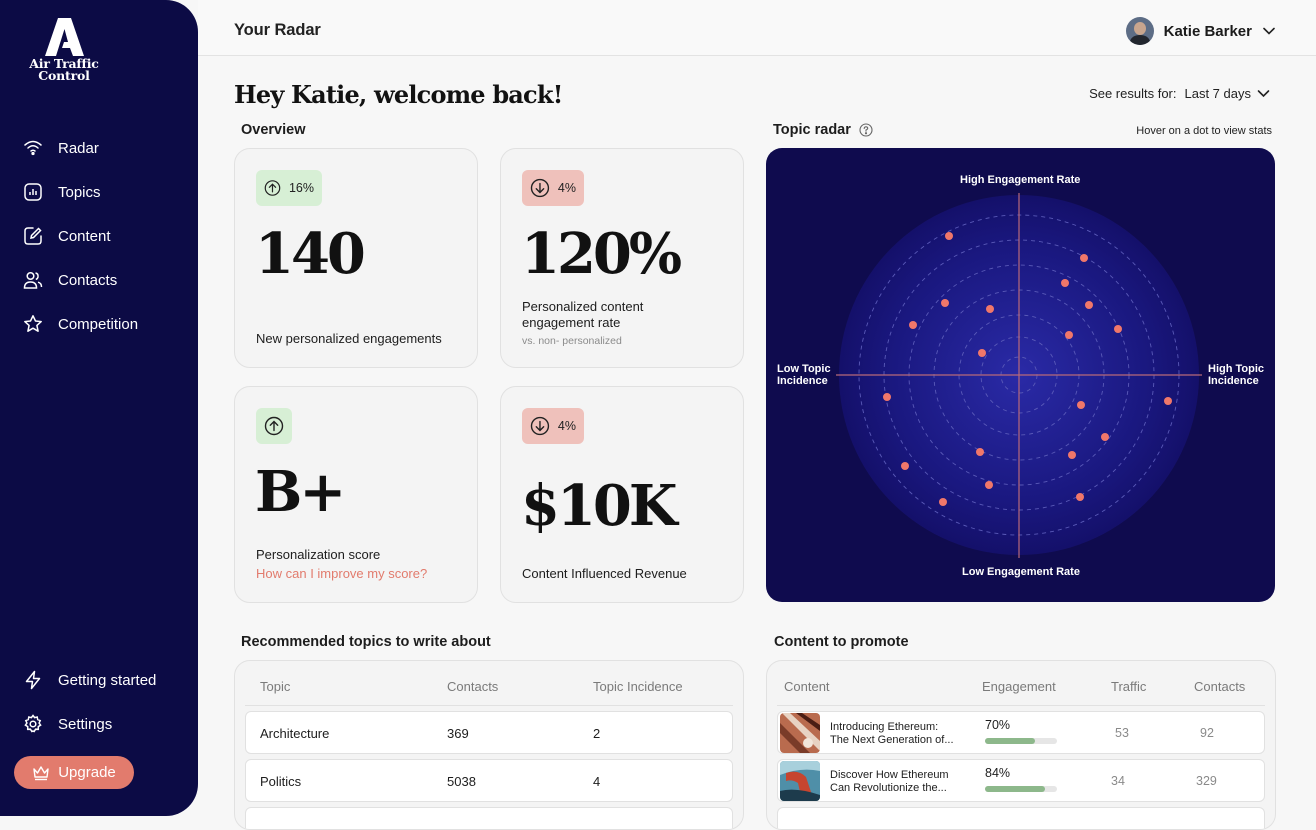 The image size is (1316, 830). I want to click on column-header: Traffic, so click(1129, 686).